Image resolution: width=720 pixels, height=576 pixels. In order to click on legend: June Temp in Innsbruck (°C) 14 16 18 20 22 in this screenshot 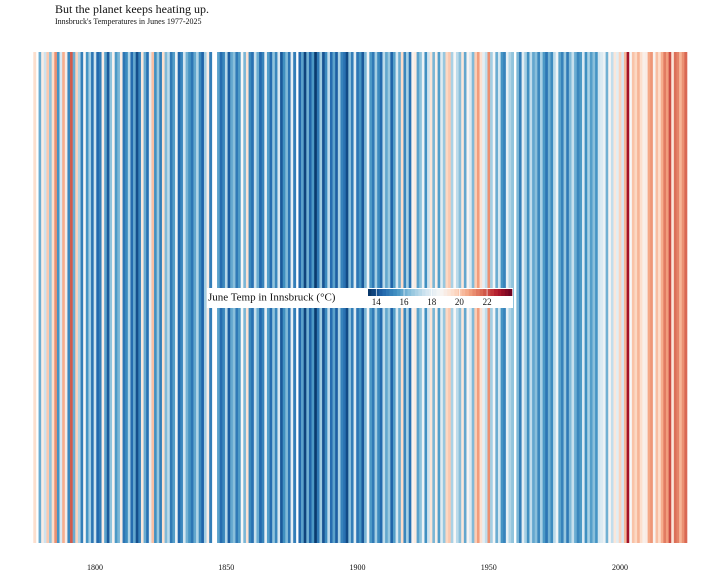, I will do `click(360, 298)`.